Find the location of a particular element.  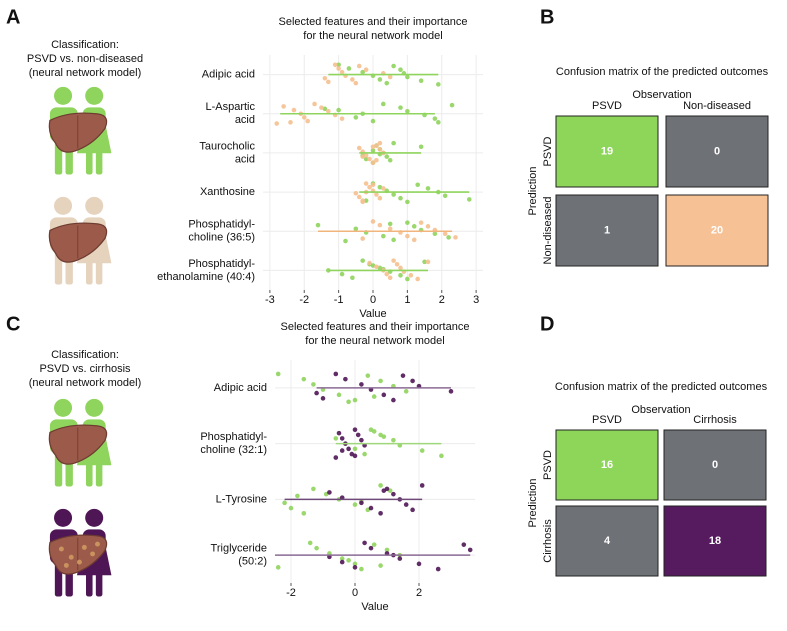

x-tick-label: 2 is located at coordinates (442, 300).